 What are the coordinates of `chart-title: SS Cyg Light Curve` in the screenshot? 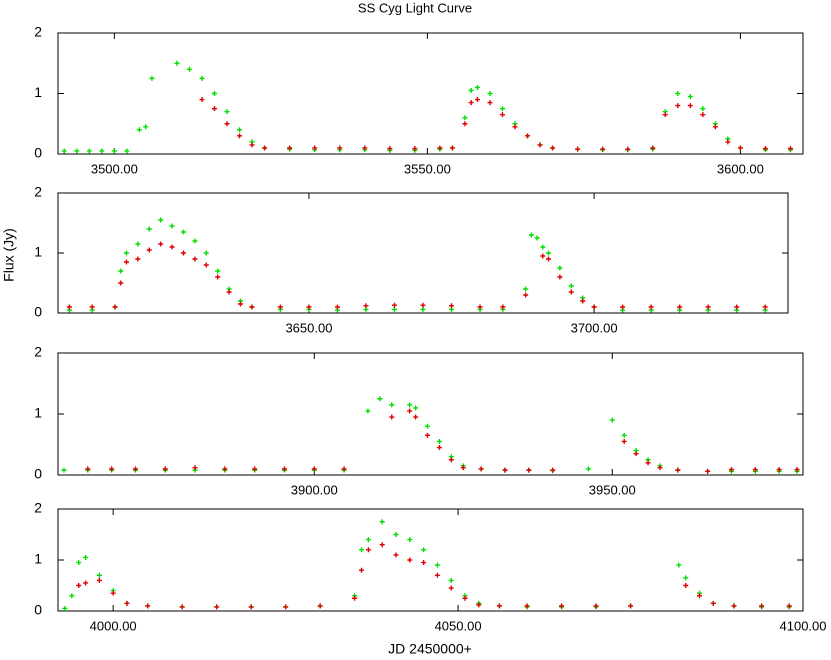 It's located at (415, 7).